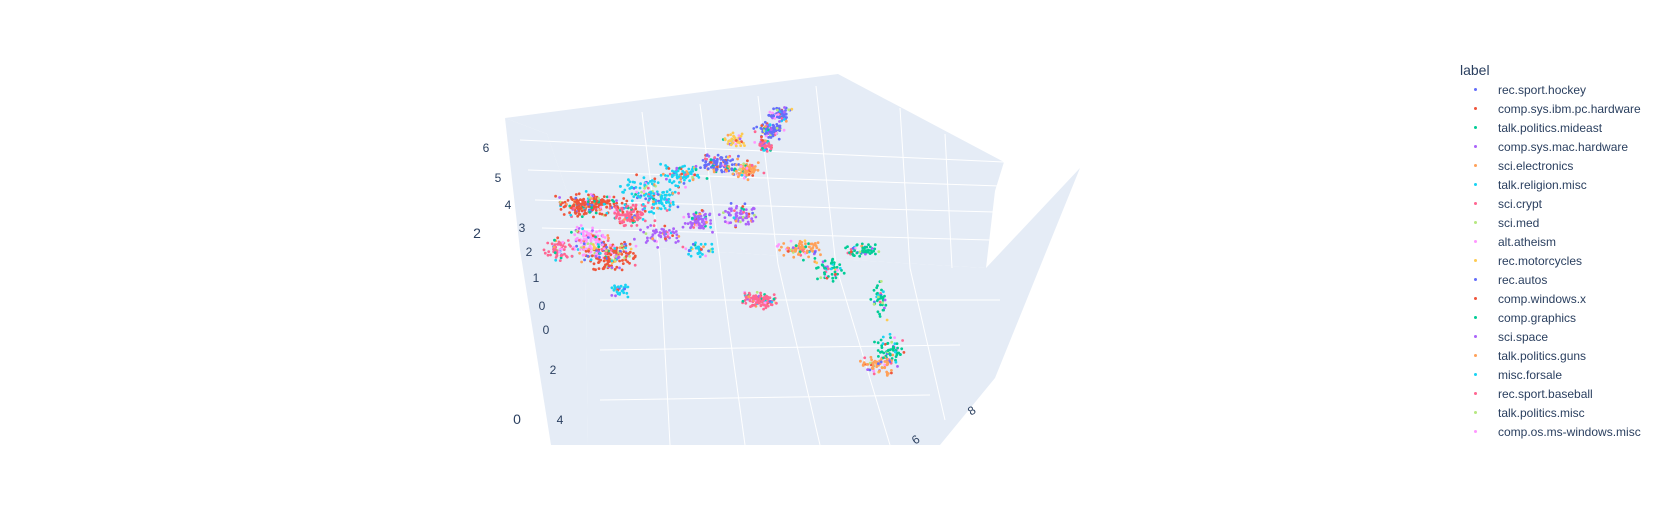  Describe the element at coordinates (1563, 146) in the screenshot. I see `legend-label: comp.sys.mac.hardware` at that location.